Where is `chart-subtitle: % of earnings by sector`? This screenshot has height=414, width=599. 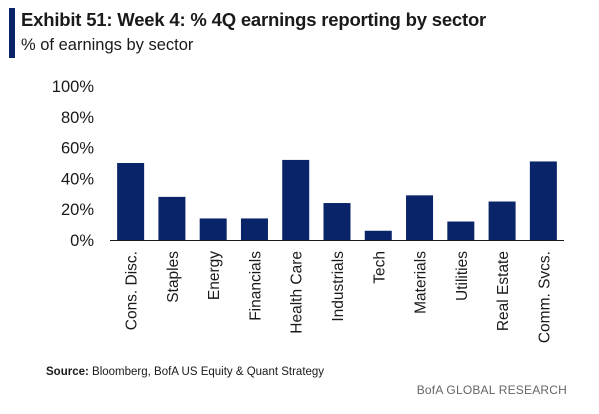 chart-subtitle: % of earnings by sector is located at coordinates (107, 45).